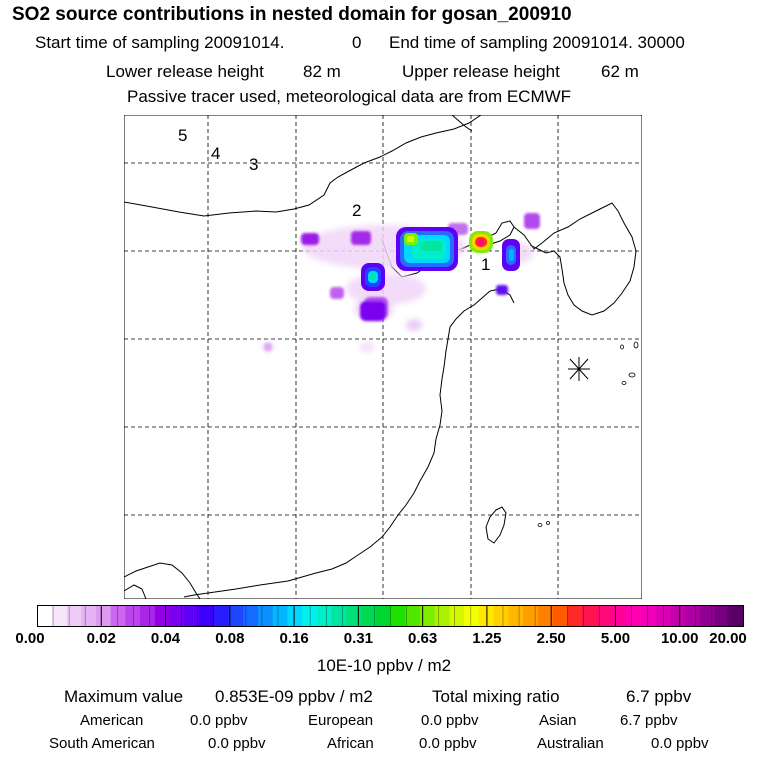  What do you see at coordinates (679, 638) in the screenshot?
I see `colorbar-tick-label: 10.00` at bounding box center [679, 638].